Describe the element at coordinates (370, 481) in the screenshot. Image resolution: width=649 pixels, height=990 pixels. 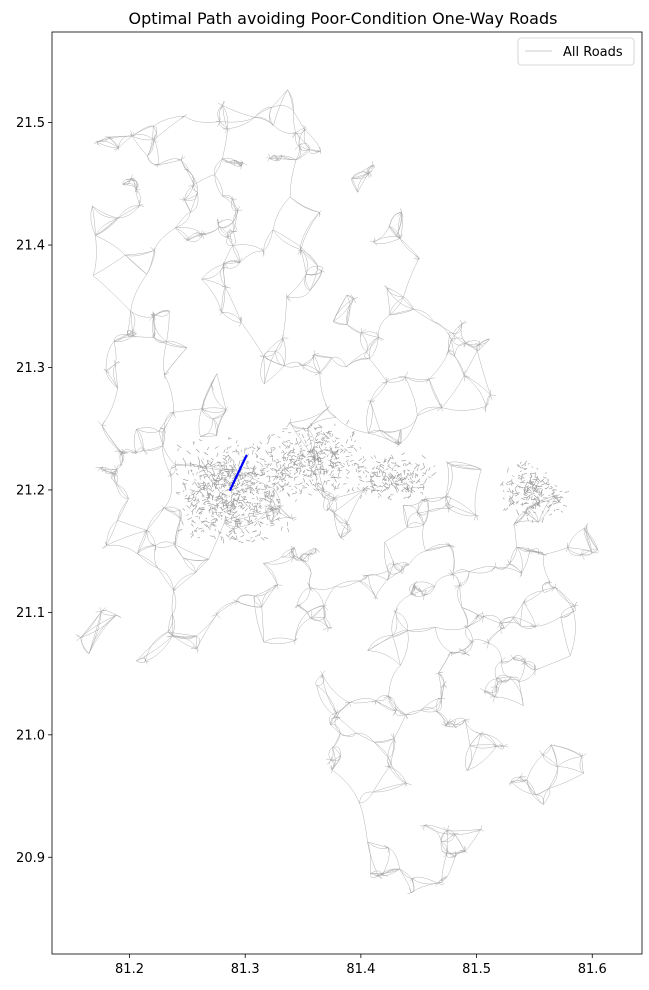
I see `urban-roads` at that location.